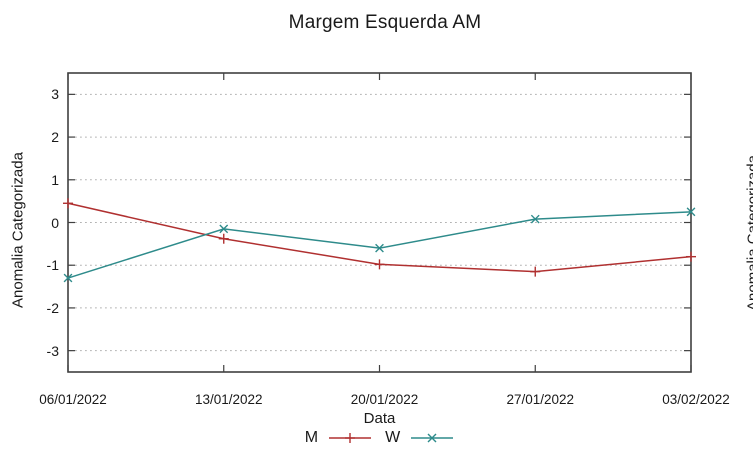 Image resolution: width=753 pixels, height=459 pixels. I want to click on x-tick-label: 27/01/2022, so click(540, 399).